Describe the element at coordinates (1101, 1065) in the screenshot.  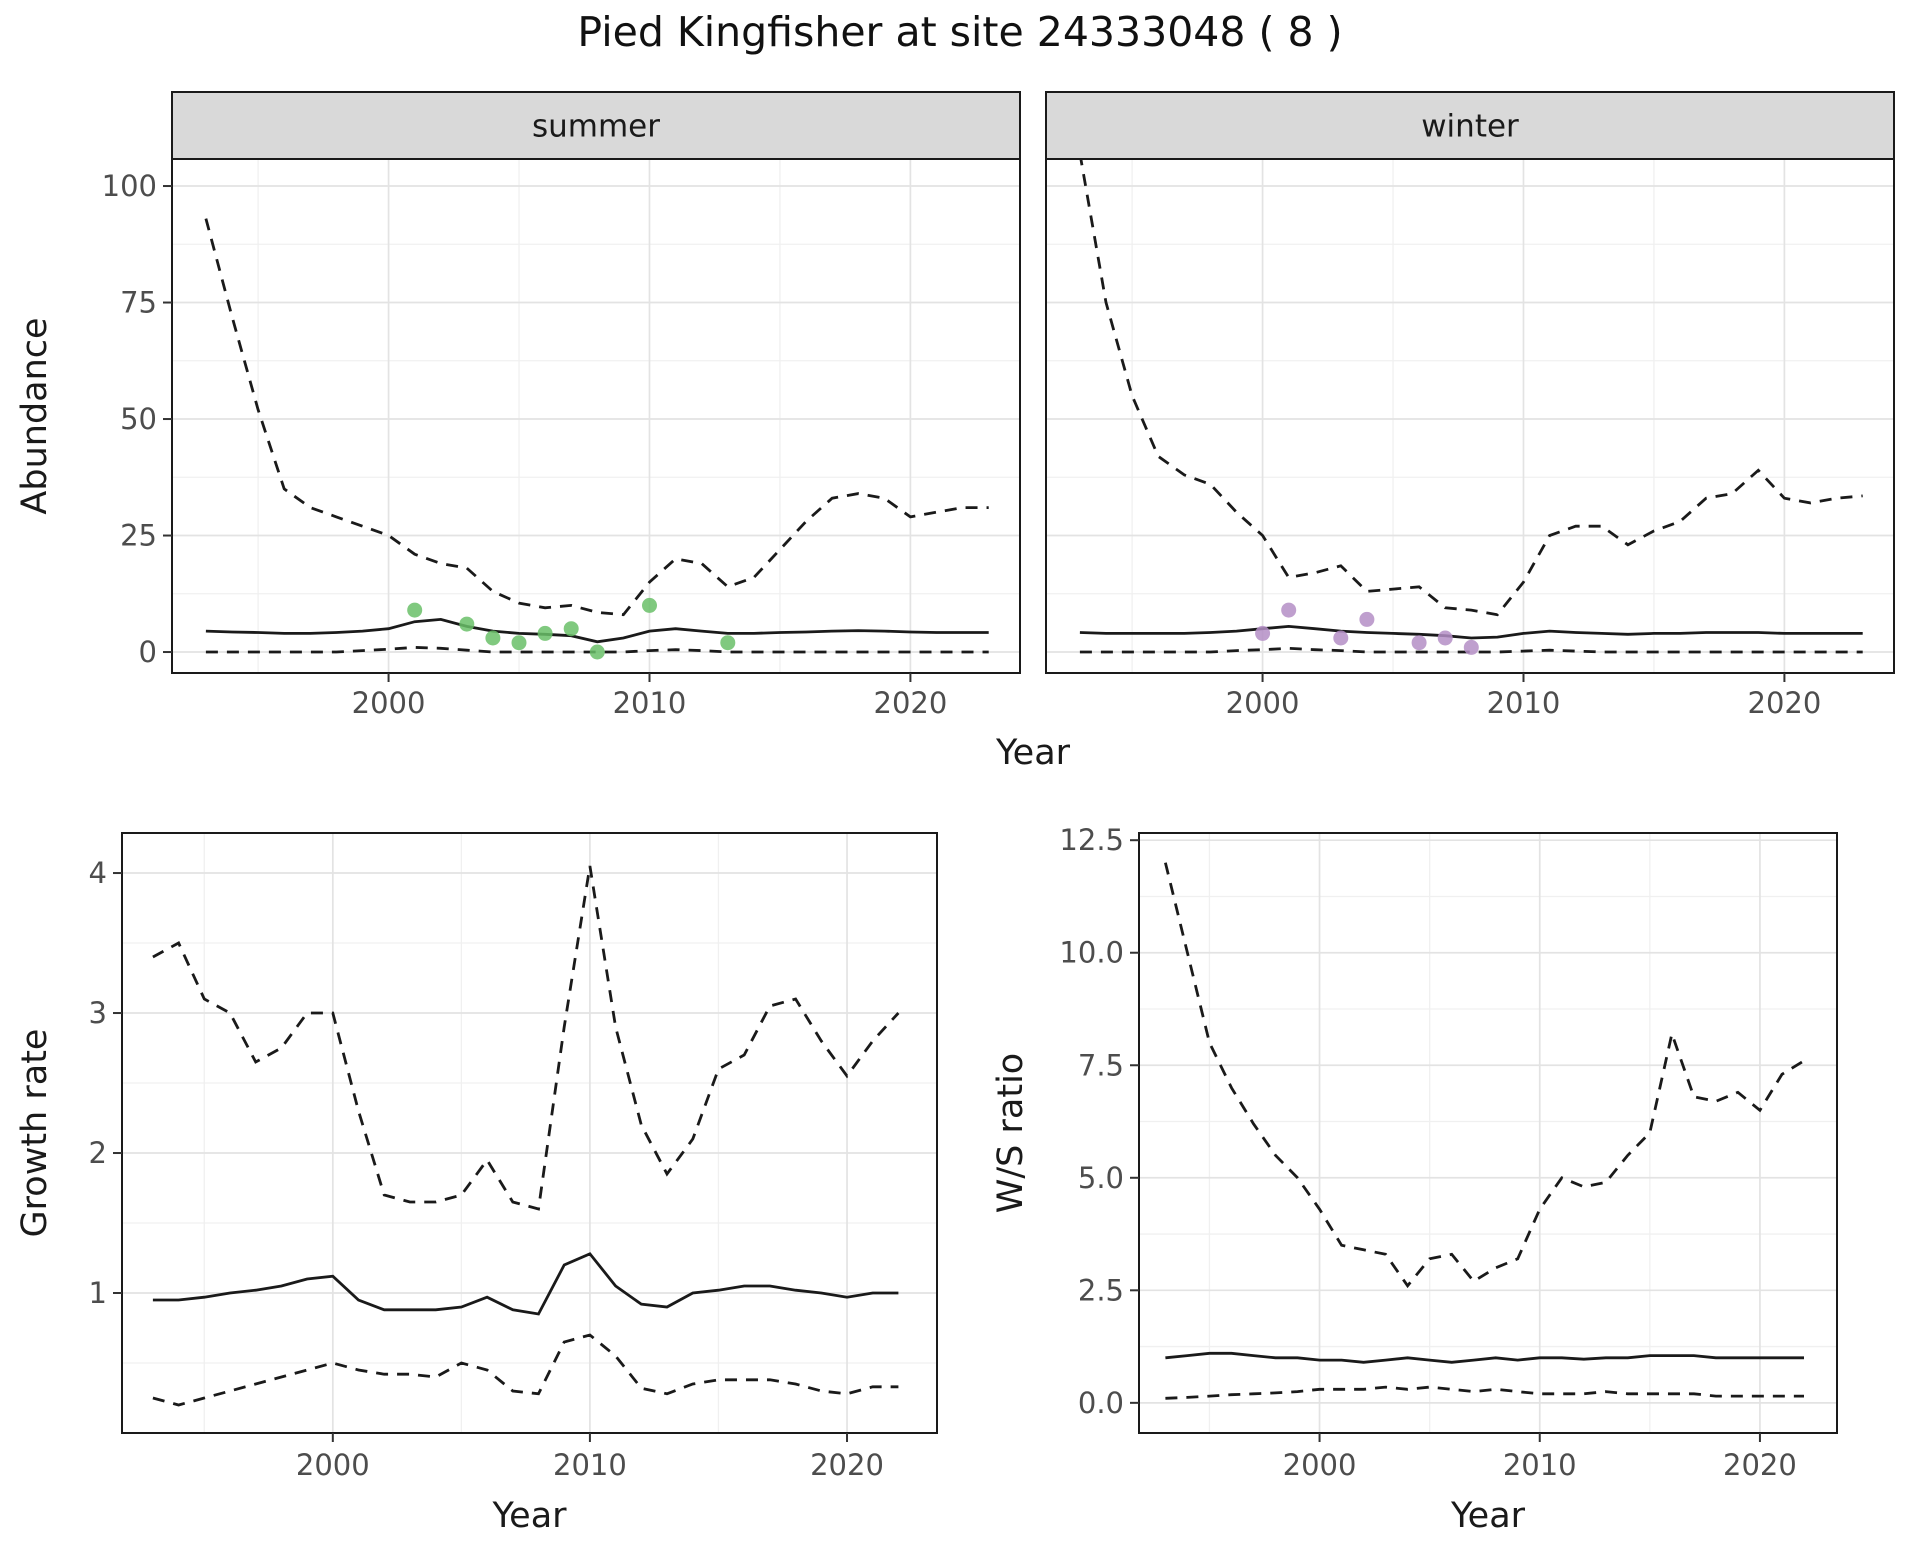
I see `y-tick-label: 7.5` at that location.